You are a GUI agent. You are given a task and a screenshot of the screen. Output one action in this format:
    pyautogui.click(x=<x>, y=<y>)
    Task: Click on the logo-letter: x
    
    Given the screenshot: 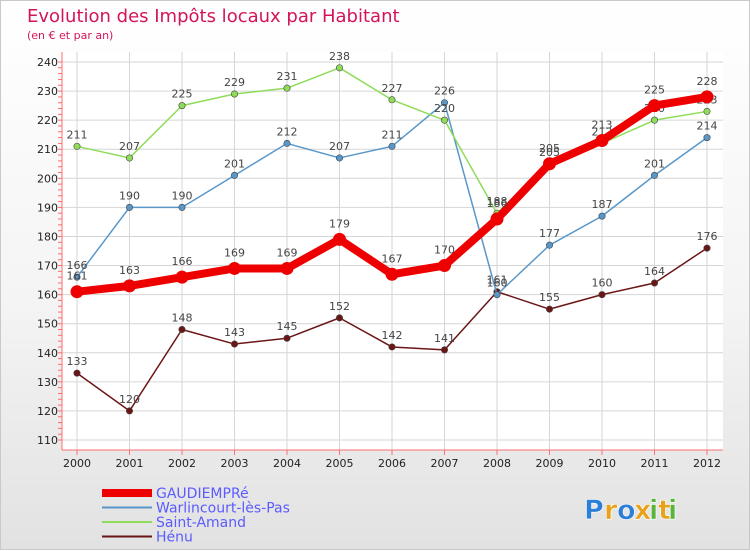 What is the action you would take?
    pyautogui.click(x=642, y=510)
    